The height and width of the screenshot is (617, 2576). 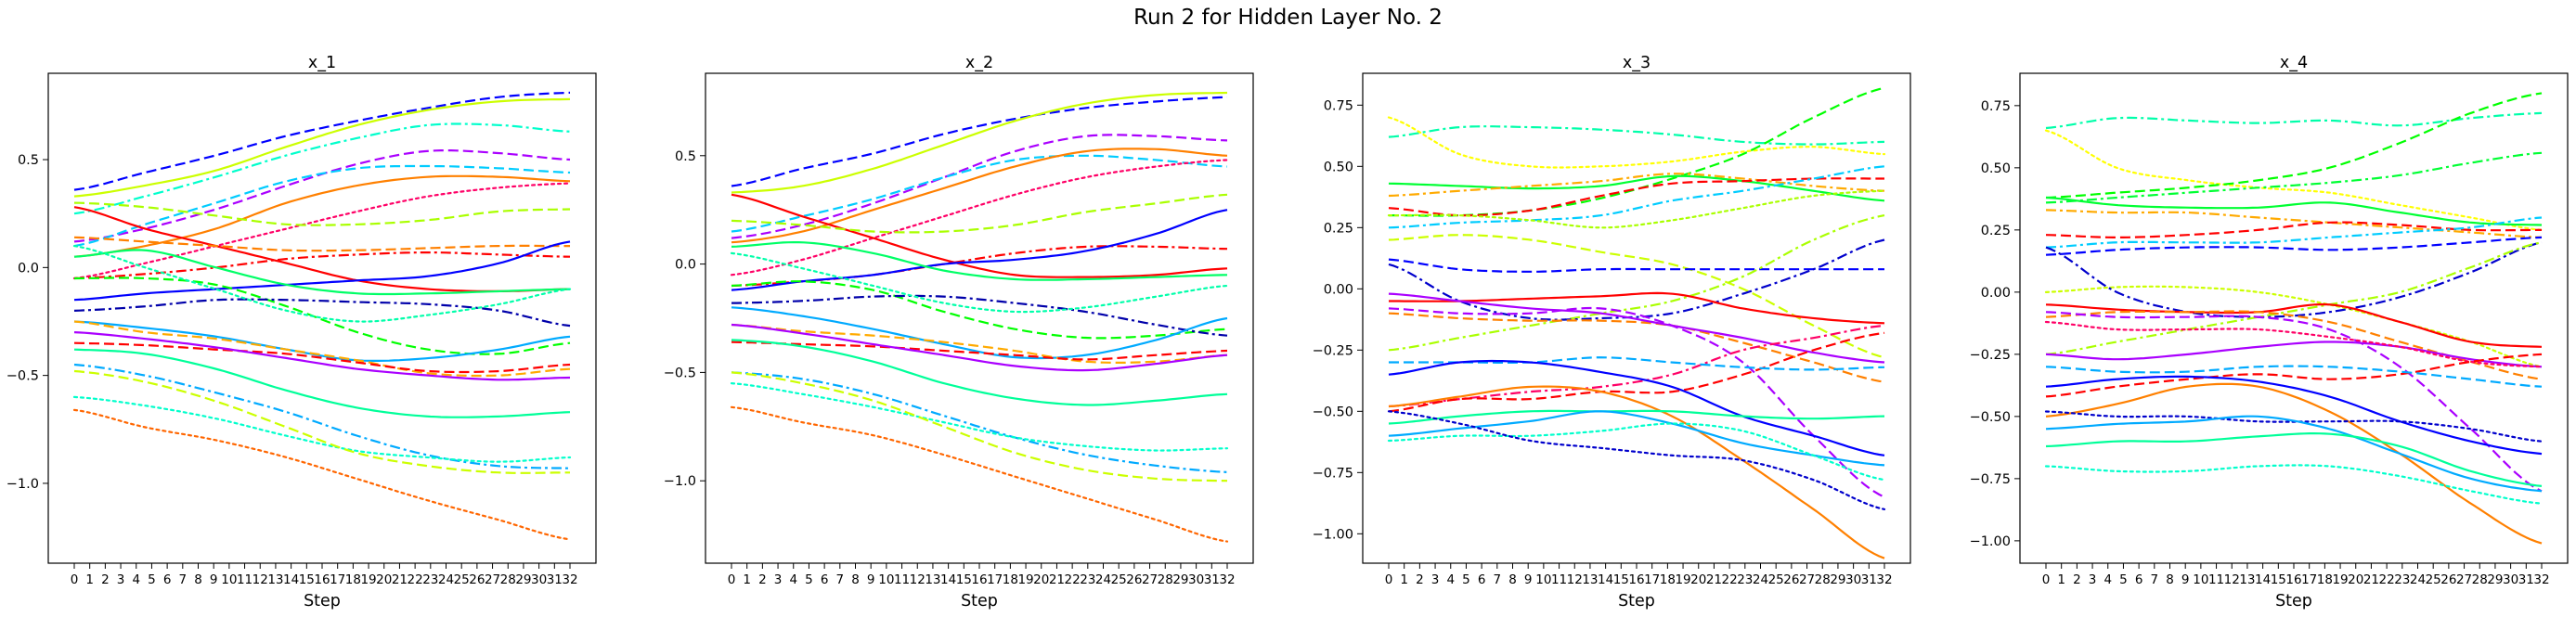 What do you see at coordinates (1073, 579) in the screenshot?
I see `x-tick-label: 22` at bounding box center [1073, 579].